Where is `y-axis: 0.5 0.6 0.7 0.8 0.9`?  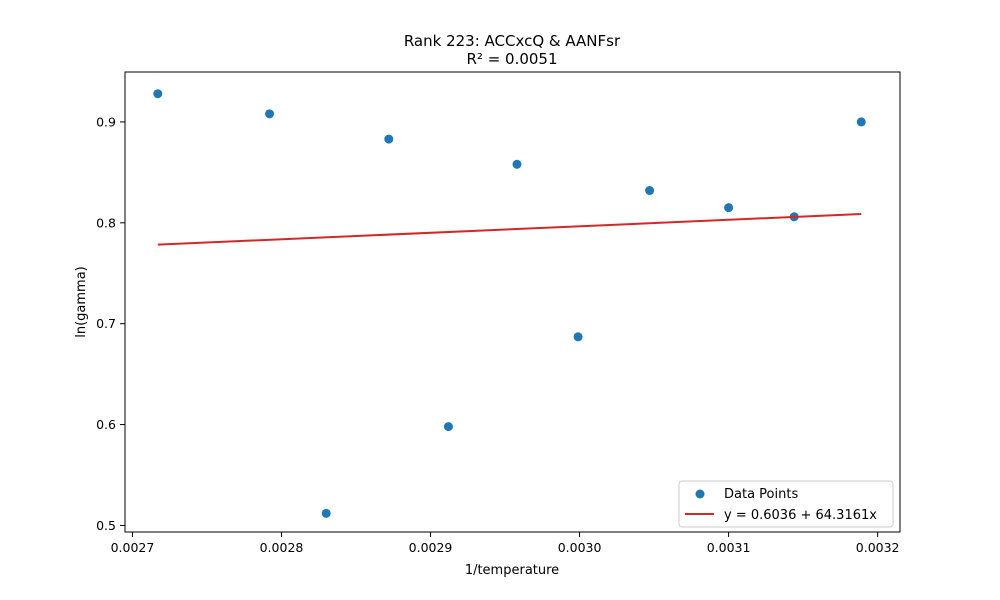
y-axis: 0.5 0.6 0.7 0.8 0.9 is located at coordinates (110, 323).